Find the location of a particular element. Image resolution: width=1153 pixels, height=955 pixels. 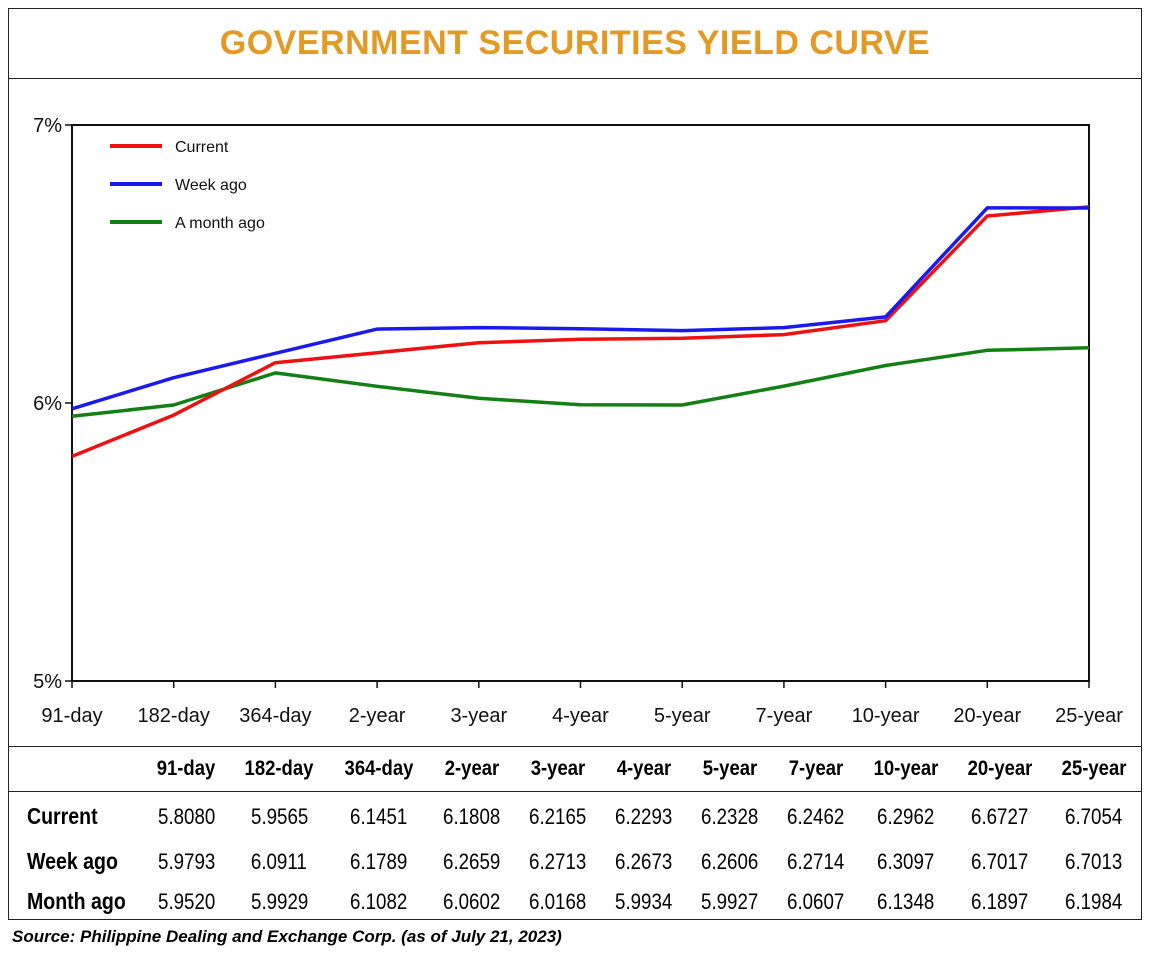

column-header: 182-day is located at coordinates (279, 769).